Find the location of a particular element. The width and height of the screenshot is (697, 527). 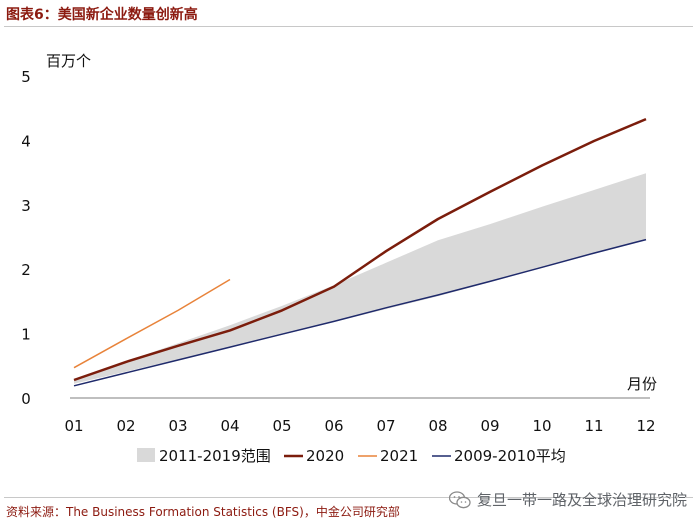

x-tick-label: 02 is located at coordinates (125, 426).